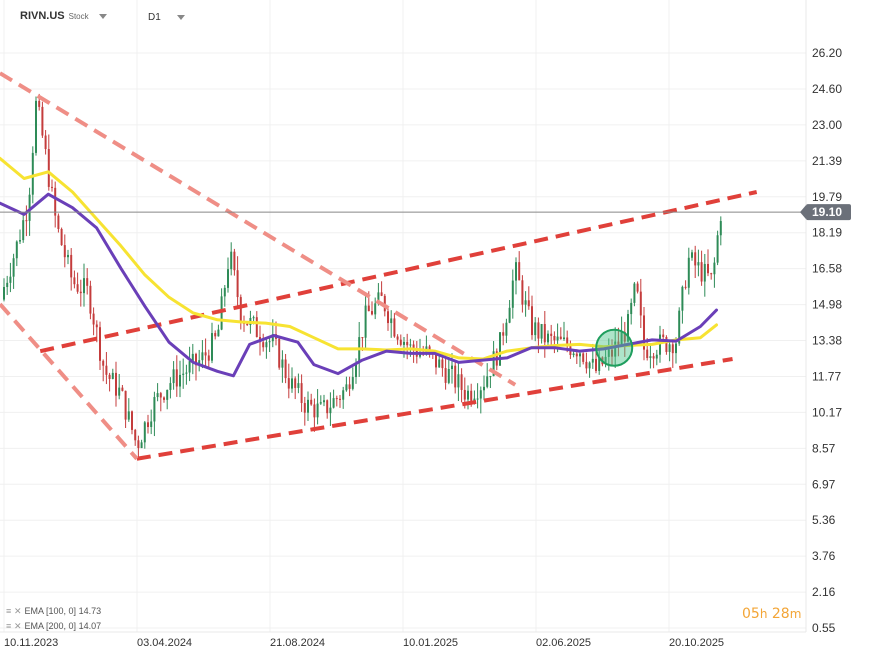 The image size is (871, 664). What do you see at coordinates (434, 409) in the screenshot?
I see `trendline-channel-bottom` at bounding box center [434, 409].